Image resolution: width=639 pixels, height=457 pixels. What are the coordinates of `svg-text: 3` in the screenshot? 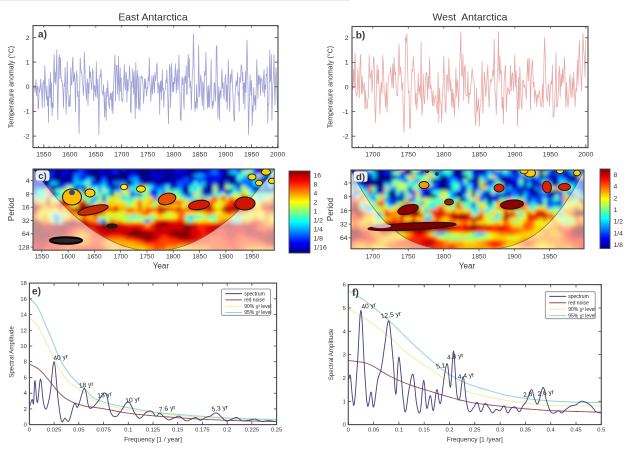 It's located at (344, 356).